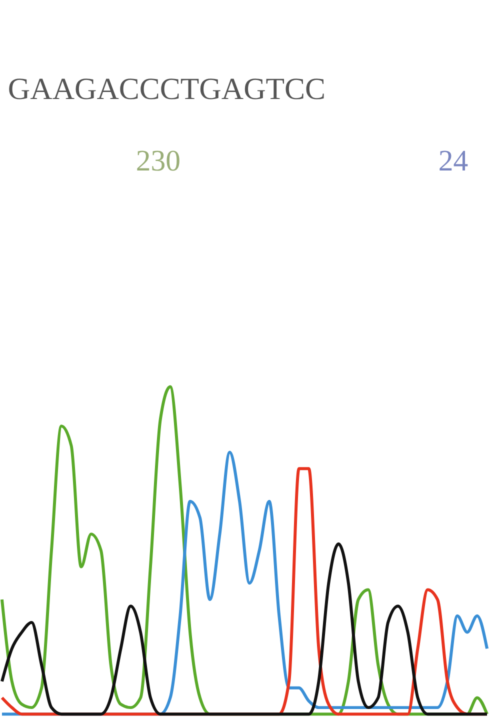  I want to click on text: 230, so click(158, 161).